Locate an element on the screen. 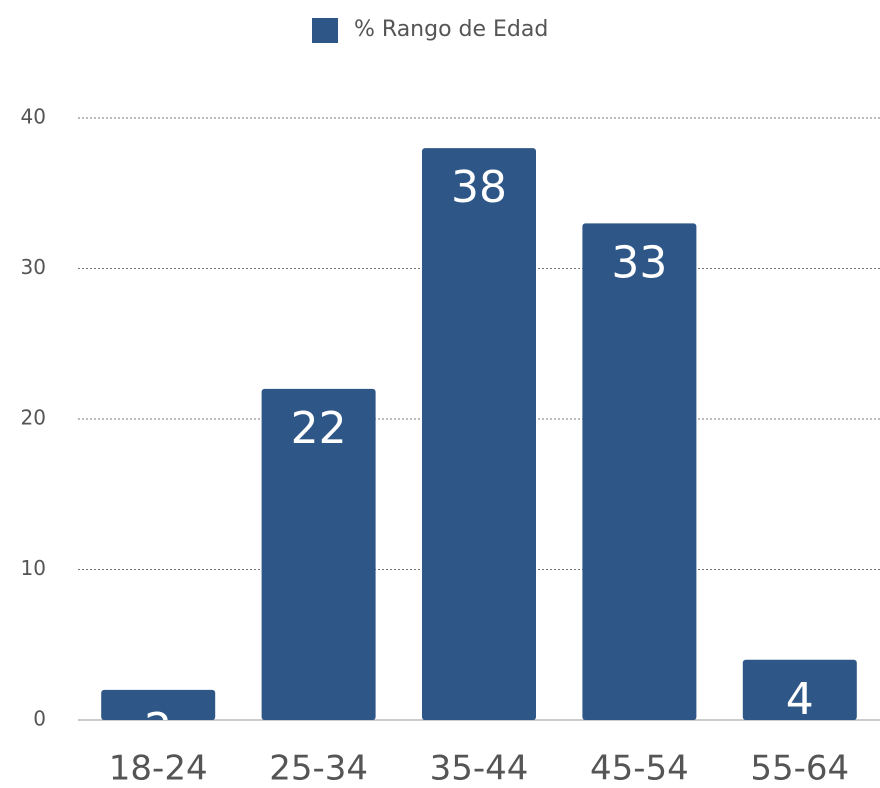 This screenshot has width=880, height=788. data-label: 38 is located at coordinates (479, 187).